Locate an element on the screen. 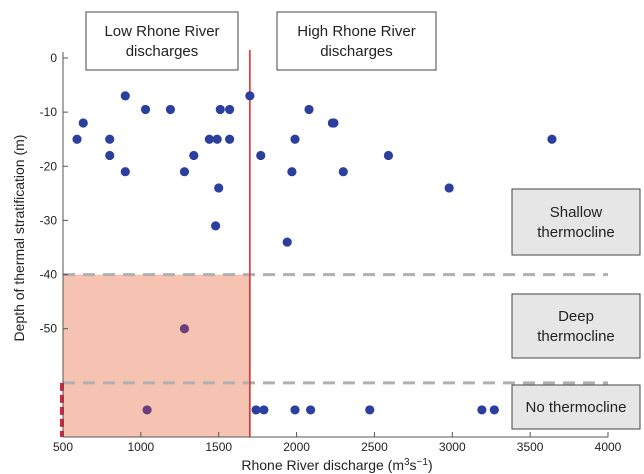 The image size is (644, 474). shallow-thermocline-label: Shallow thermocline is located at coordinates (576, 222).